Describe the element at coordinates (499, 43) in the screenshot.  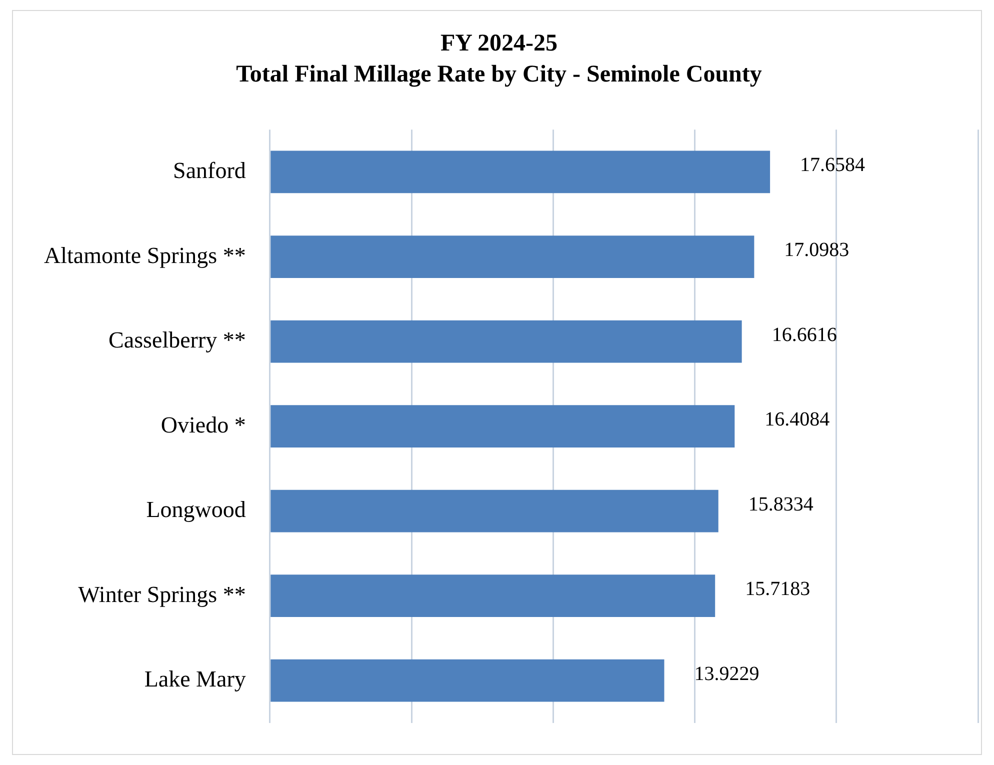
I see `chart-title: FY 2024-25` at that location.